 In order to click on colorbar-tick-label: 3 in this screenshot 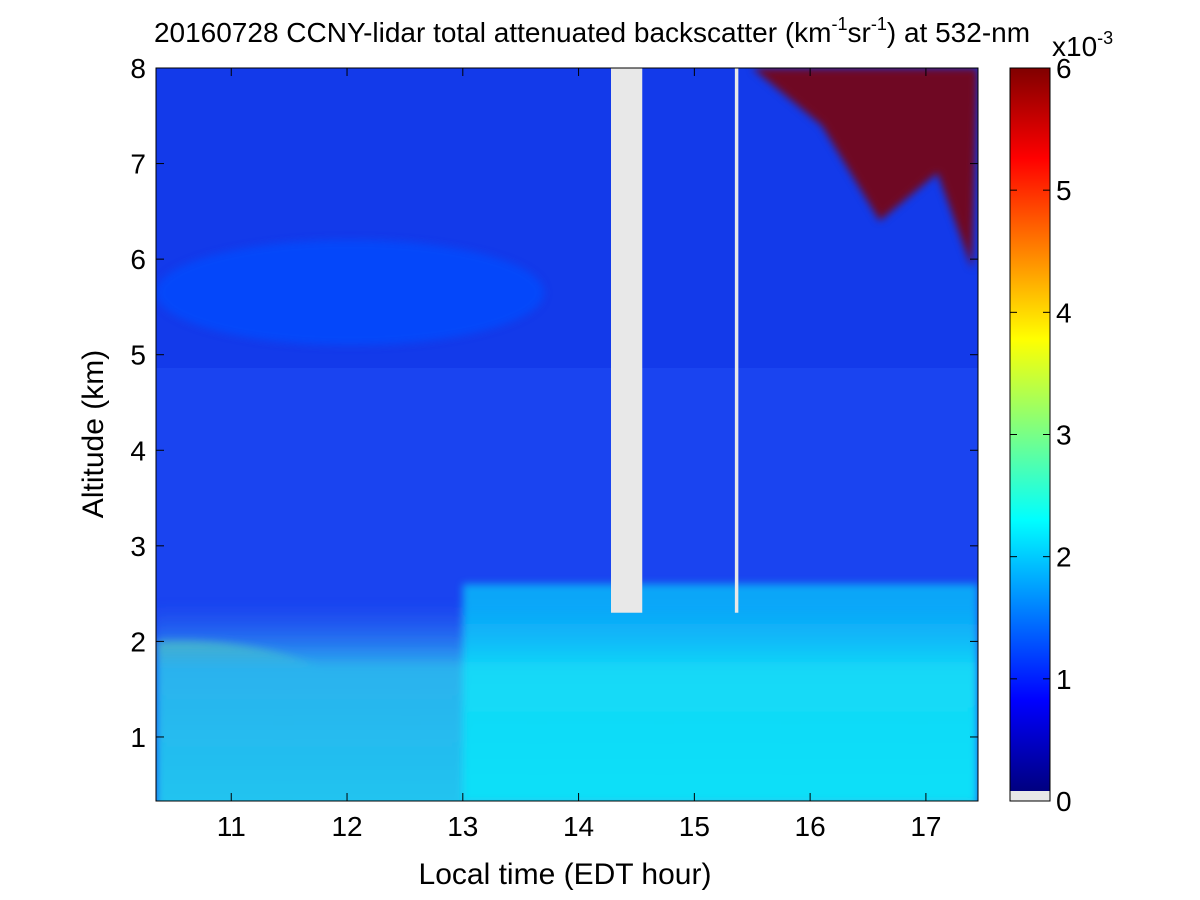, I will do `click(1064, 435)`.